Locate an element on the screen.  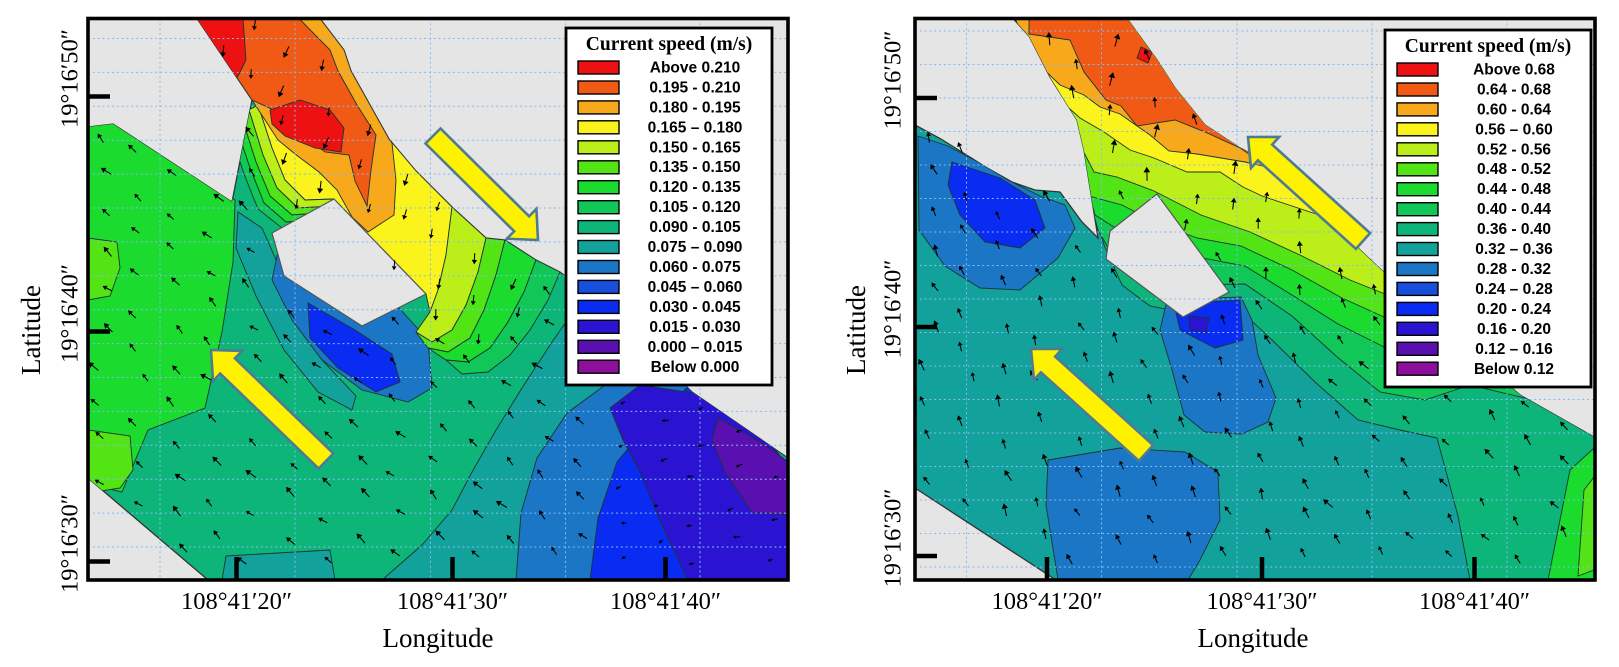
svg-text: 0.195 - 0.210 is located at coordinates (694, 88).